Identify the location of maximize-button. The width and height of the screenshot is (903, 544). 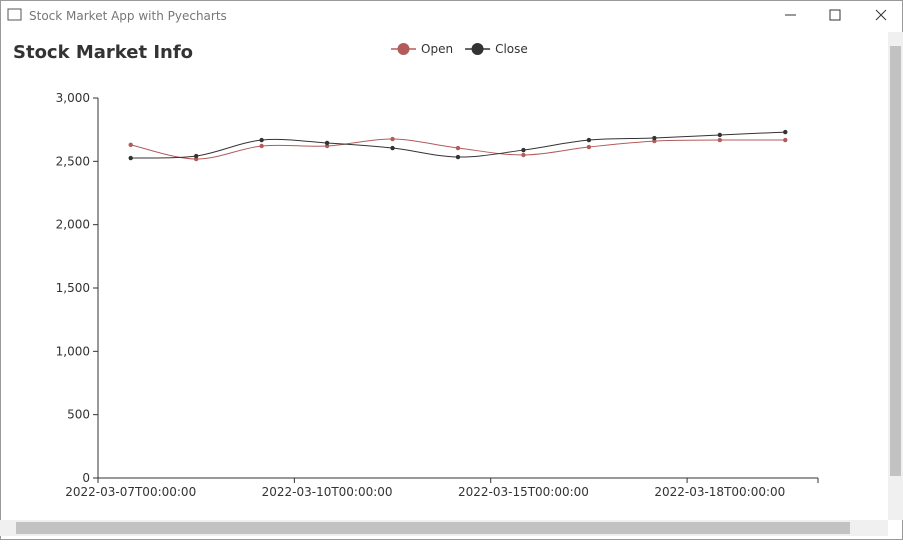
(835, 15).